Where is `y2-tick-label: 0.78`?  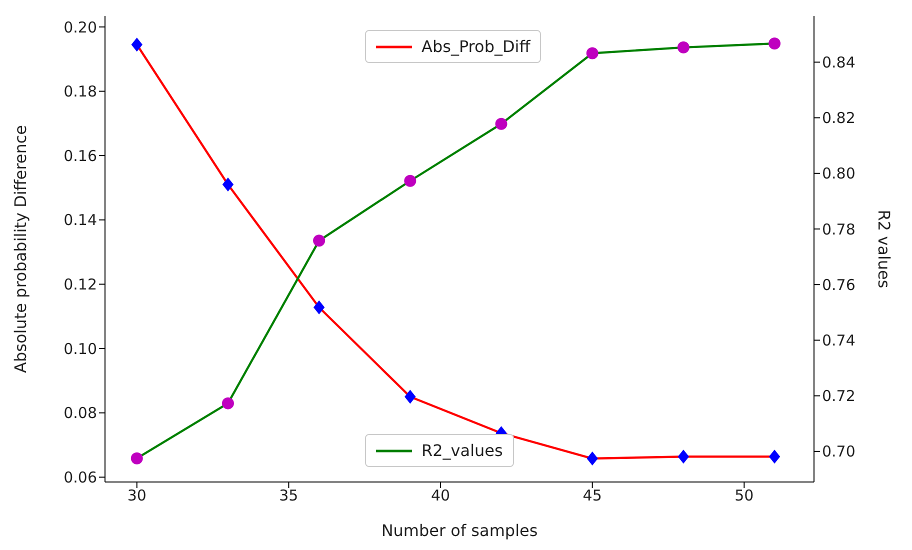 y2-tick-label: 0.78 is located at coordinates (839, 229).